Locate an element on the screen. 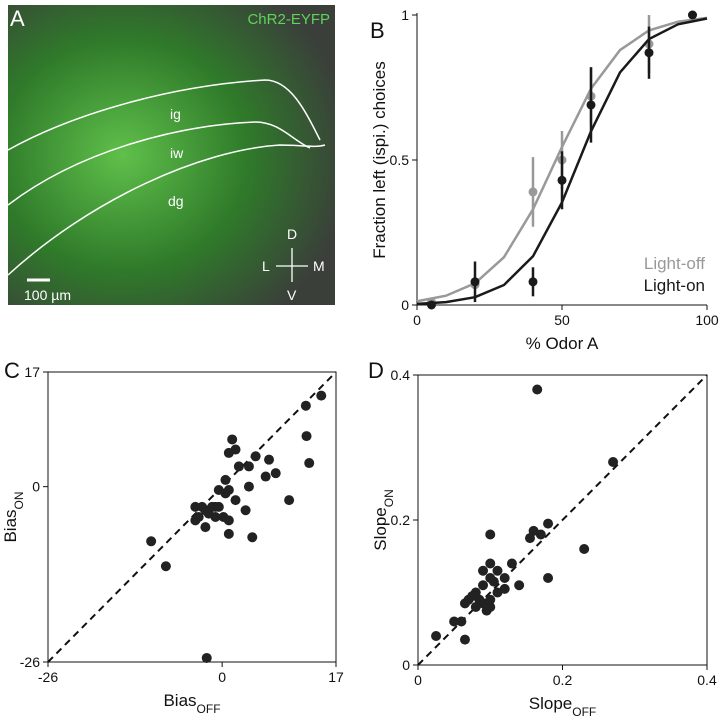 The image size is (724, 725). y-tick-label: 17 is located at coordinates (32, 372).